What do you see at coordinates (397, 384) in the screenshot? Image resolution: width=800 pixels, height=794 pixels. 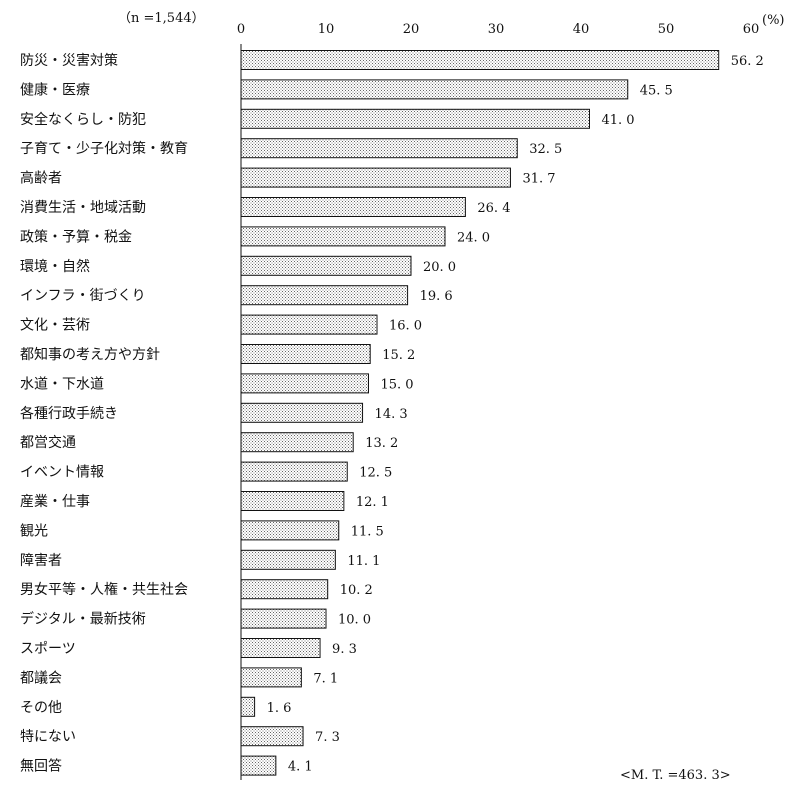 I see `value-label: 15. 0` at bounding box center [397, 384].